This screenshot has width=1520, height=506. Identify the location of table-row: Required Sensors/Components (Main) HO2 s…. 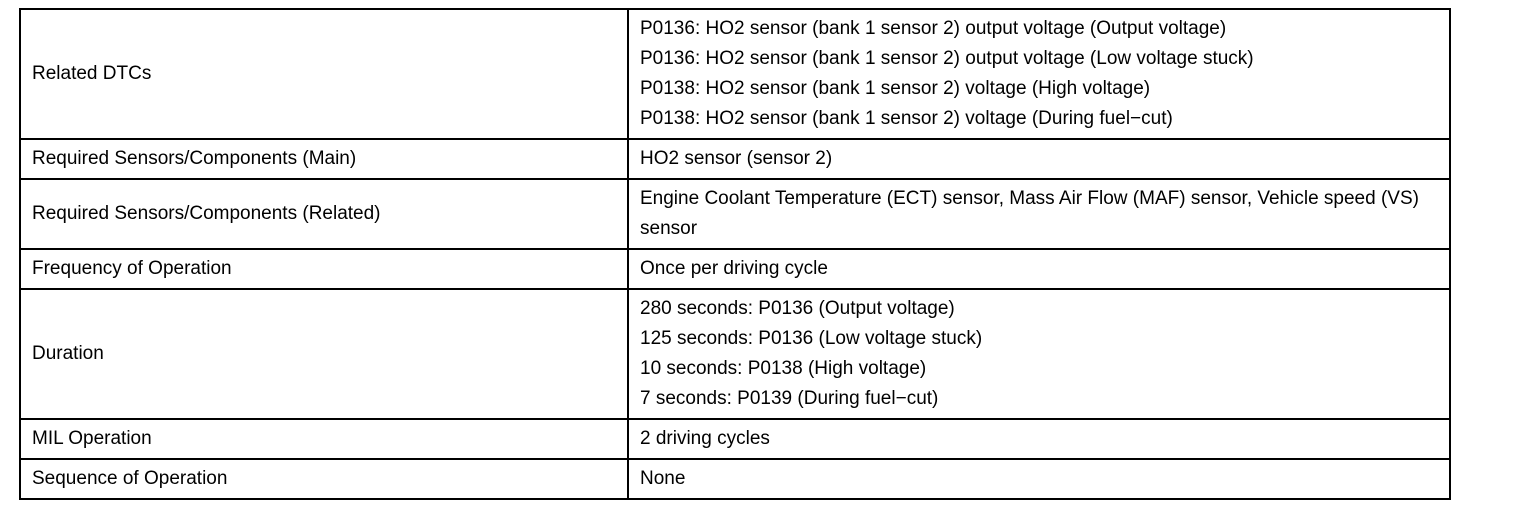
(735, 159).